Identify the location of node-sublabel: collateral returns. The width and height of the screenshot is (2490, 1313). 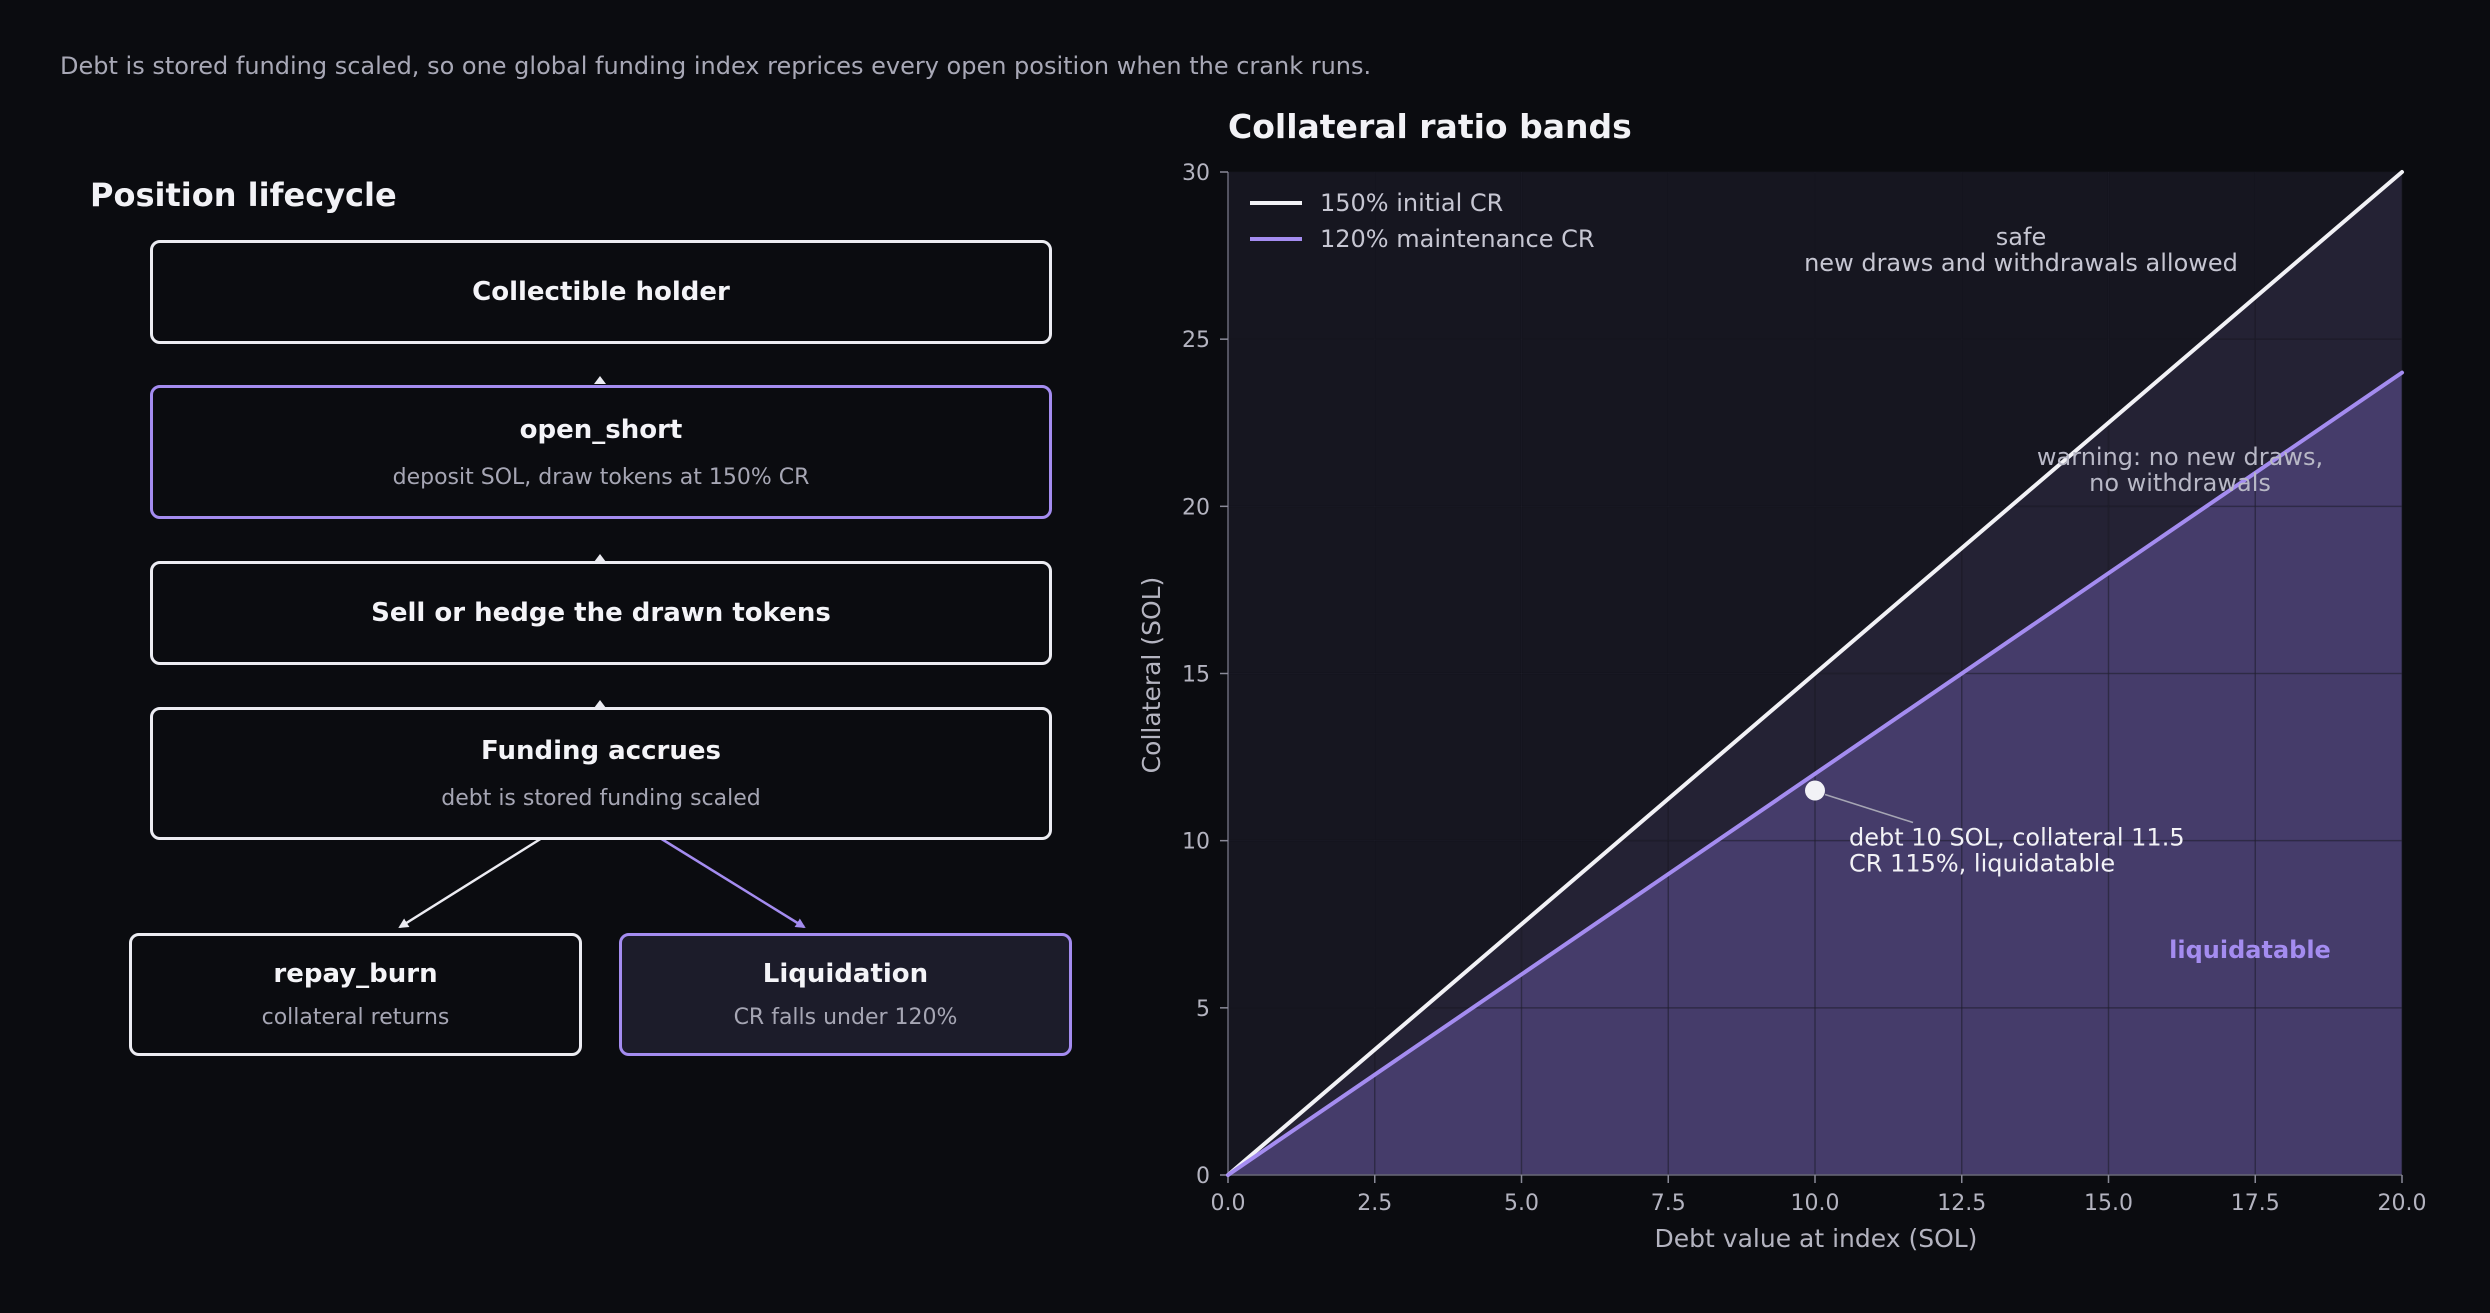
(355, 1017).